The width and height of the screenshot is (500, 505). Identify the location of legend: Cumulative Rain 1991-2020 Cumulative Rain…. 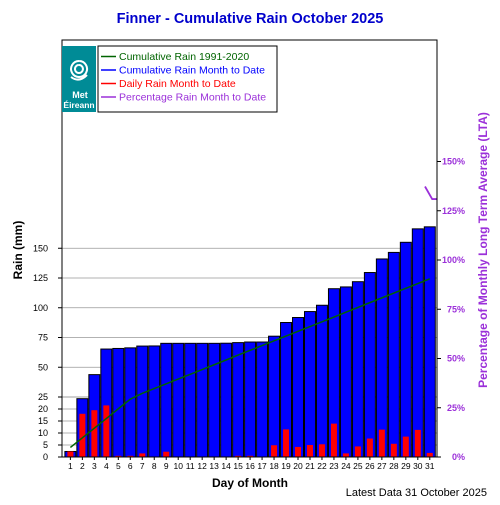
(187, 79).